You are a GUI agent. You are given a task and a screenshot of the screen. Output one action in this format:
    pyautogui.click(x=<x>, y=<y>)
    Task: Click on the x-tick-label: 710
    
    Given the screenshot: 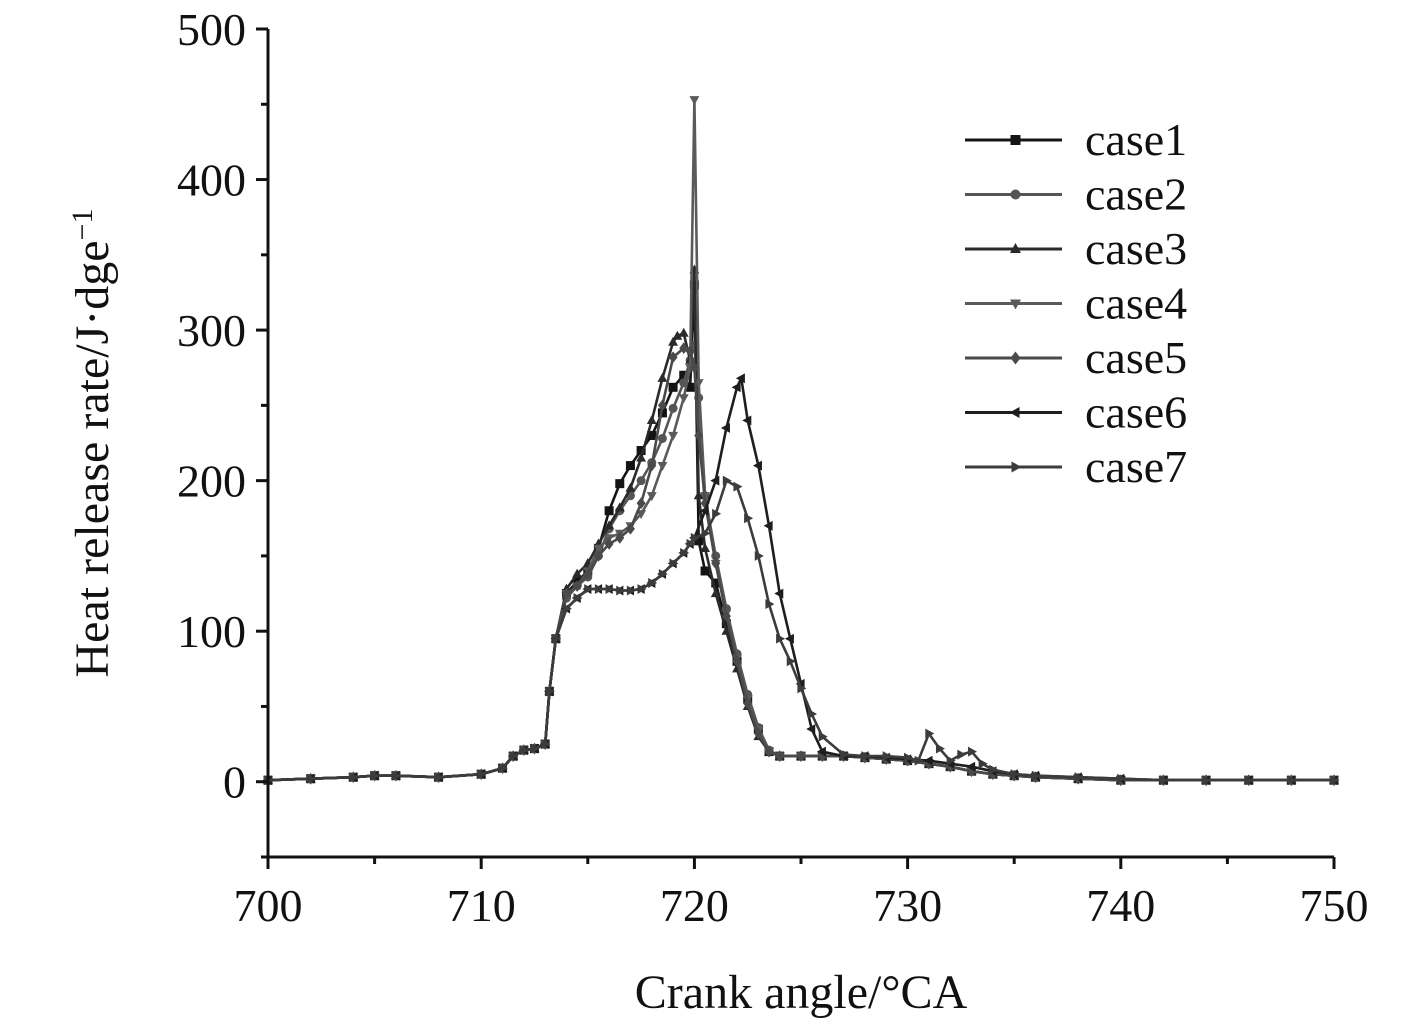 What is the action you would take?
    pyautogui.click(x=481, y=905)
    